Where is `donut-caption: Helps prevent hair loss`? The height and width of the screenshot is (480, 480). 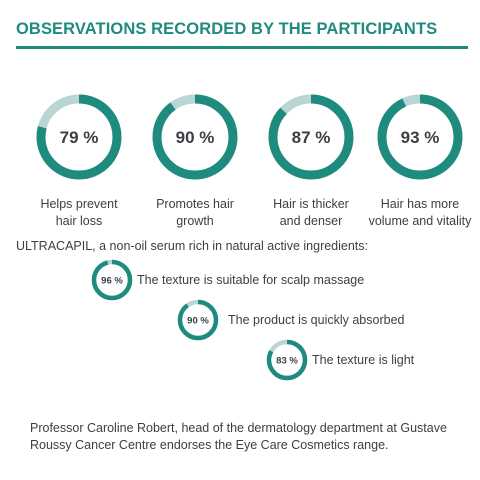 donut-caption: Helps prevent hair loss is located at coordinates (79, 213).